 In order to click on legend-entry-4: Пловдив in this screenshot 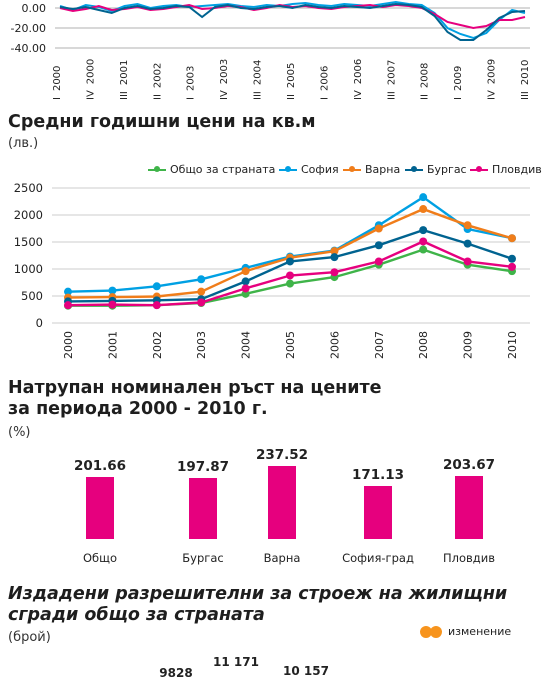, I will do `click(506, 169)`.